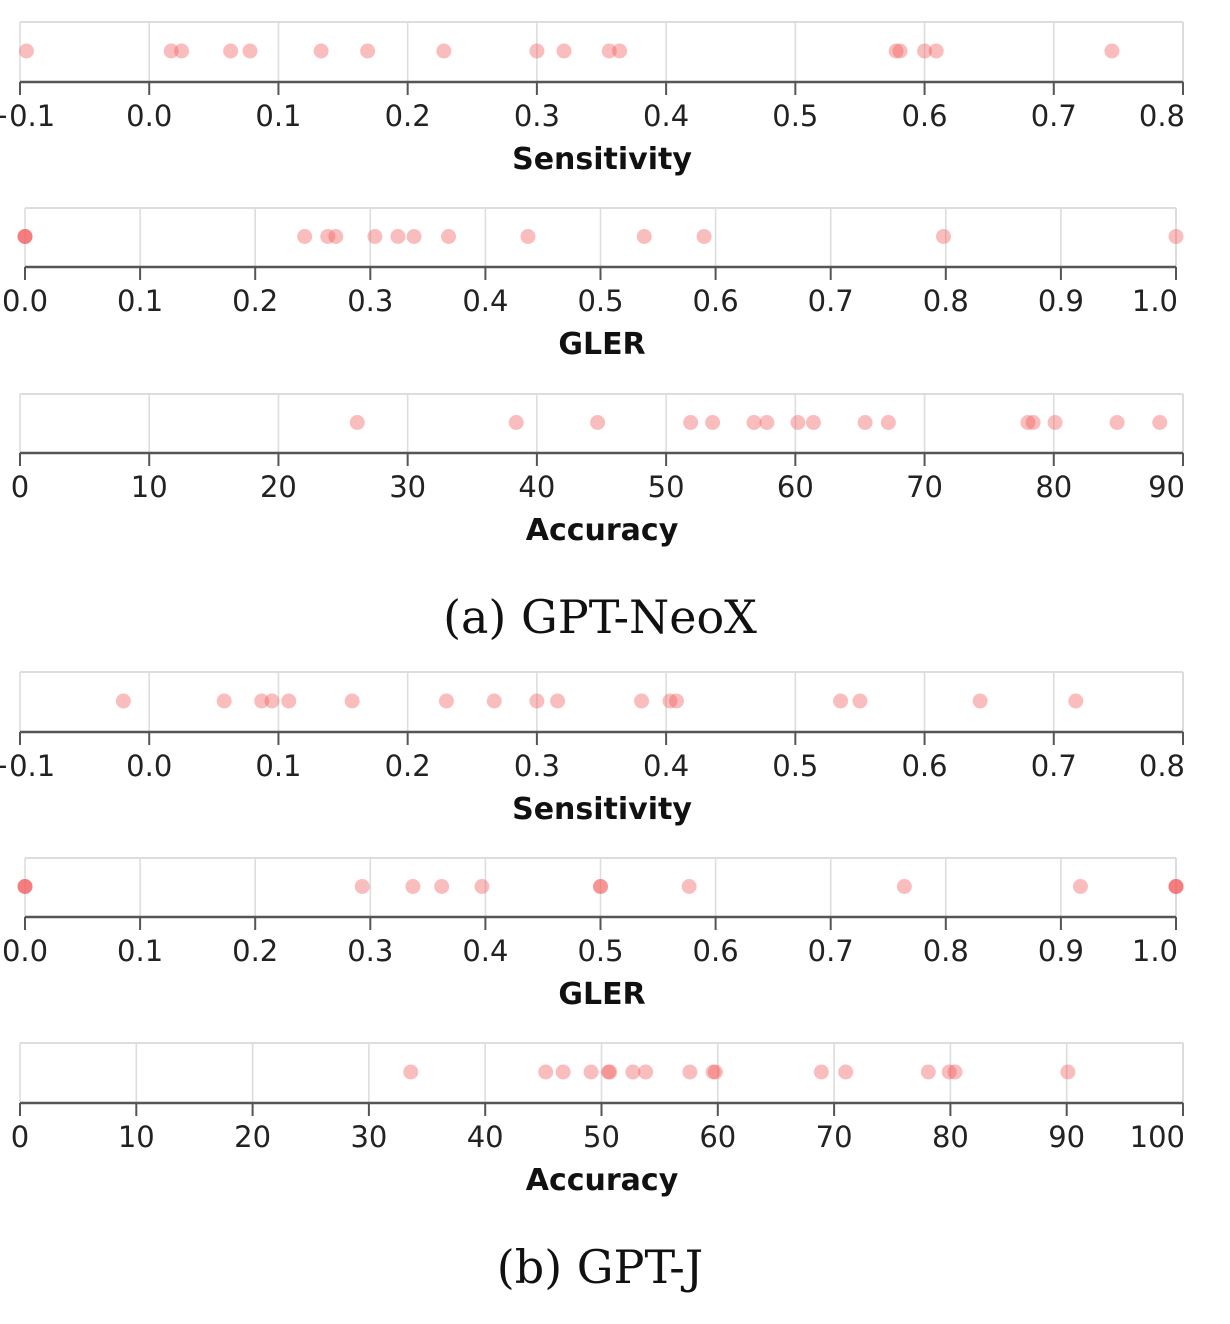 This screenshot has height=1324, width=1230. What do you see at coordinates (27, 116) in the screenshot?
I see `x-tick-label: −0.1` at bounding box center [27, 116].